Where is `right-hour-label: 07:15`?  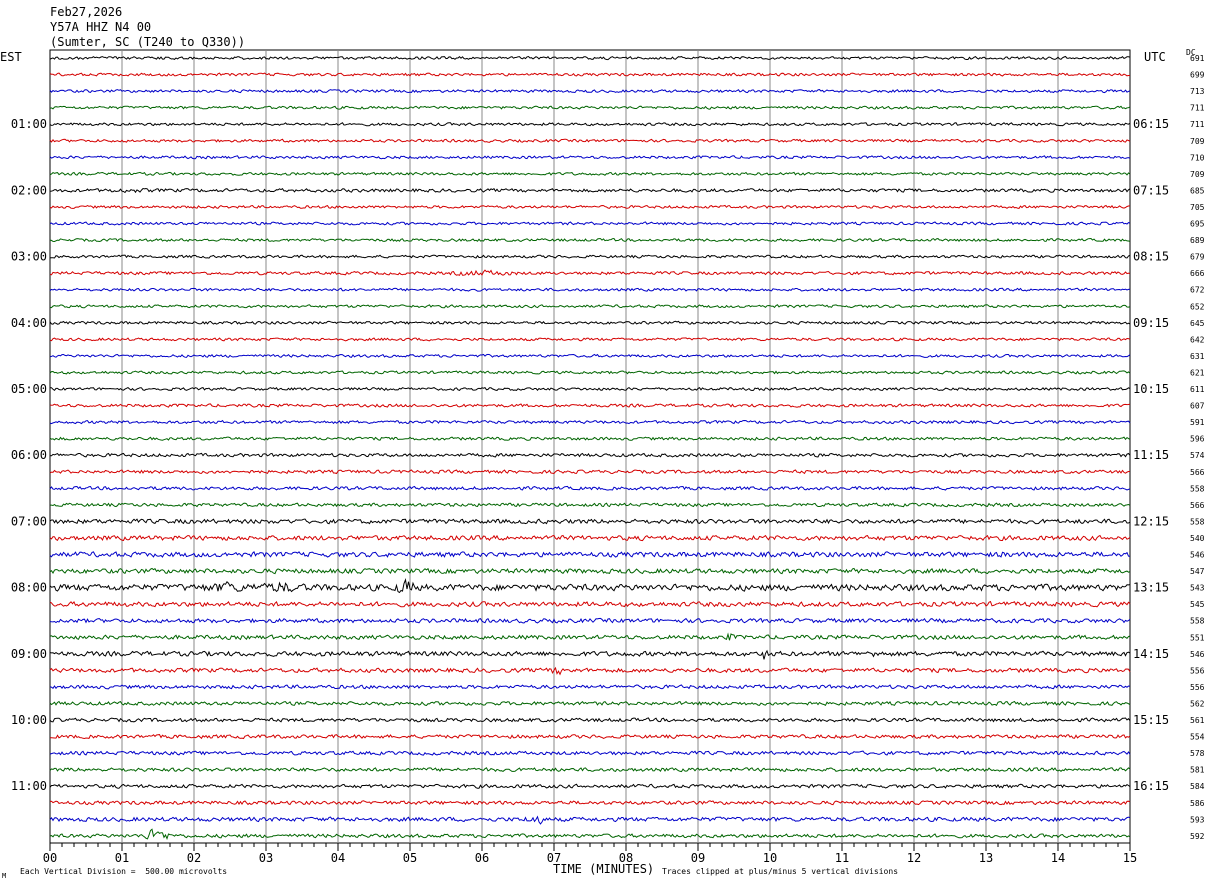 right-hour-label: 07:15 is located at coordinates (1151, 190).